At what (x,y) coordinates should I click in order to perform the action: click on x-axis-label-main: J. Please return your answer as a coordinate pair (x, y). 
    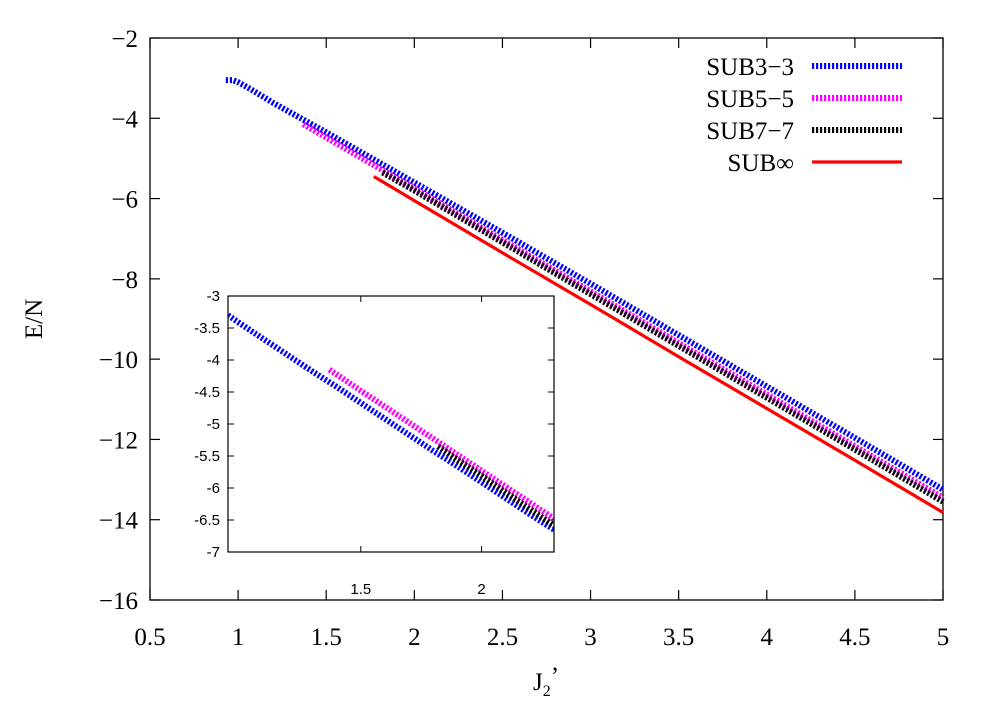
    Looking at the image, I should click on (538, 682).